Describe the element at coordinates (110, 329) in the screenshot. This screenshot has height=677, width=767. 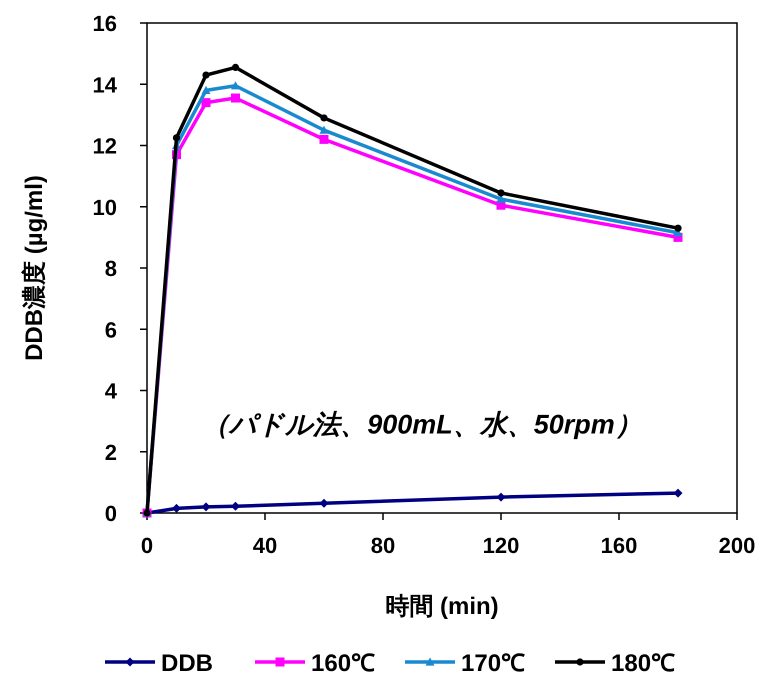
I see `y-tick-label: 6` at that location.